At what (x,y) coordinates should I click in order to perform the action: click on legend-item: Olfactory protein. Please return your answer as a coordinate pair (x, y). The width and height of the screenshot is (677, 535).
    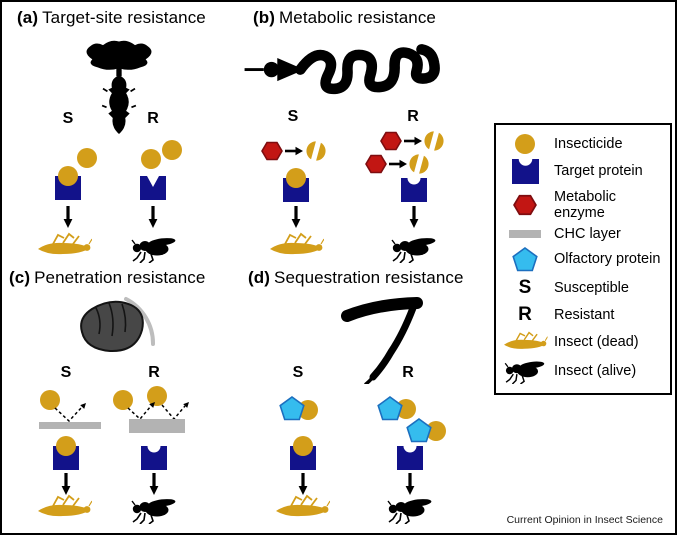
    Looking at the image, I should click on (584, 259).